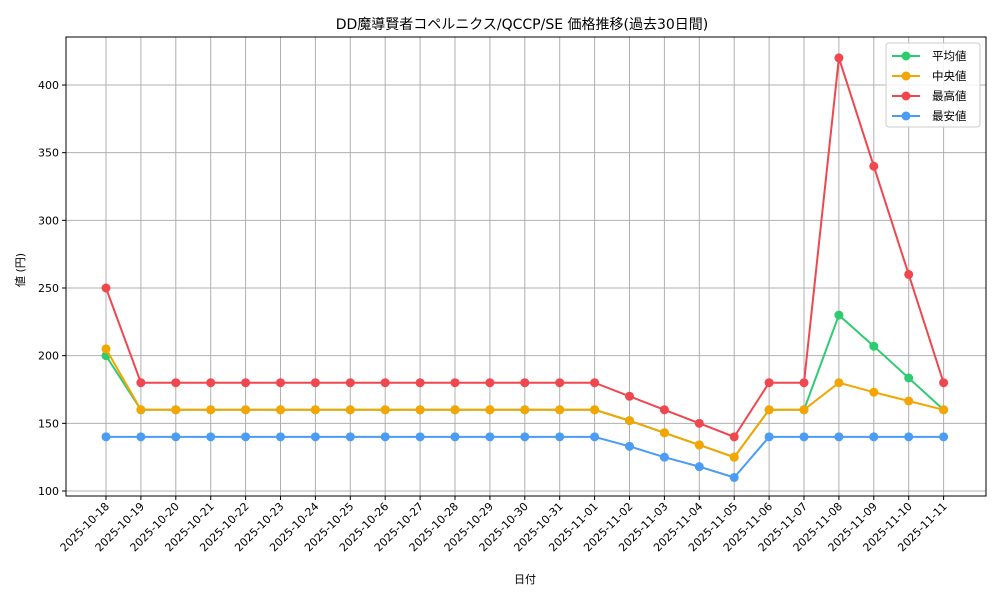 This screenshot has width=1000, height=604. I want to click on y-tick-label: 400, so click(48, 85).